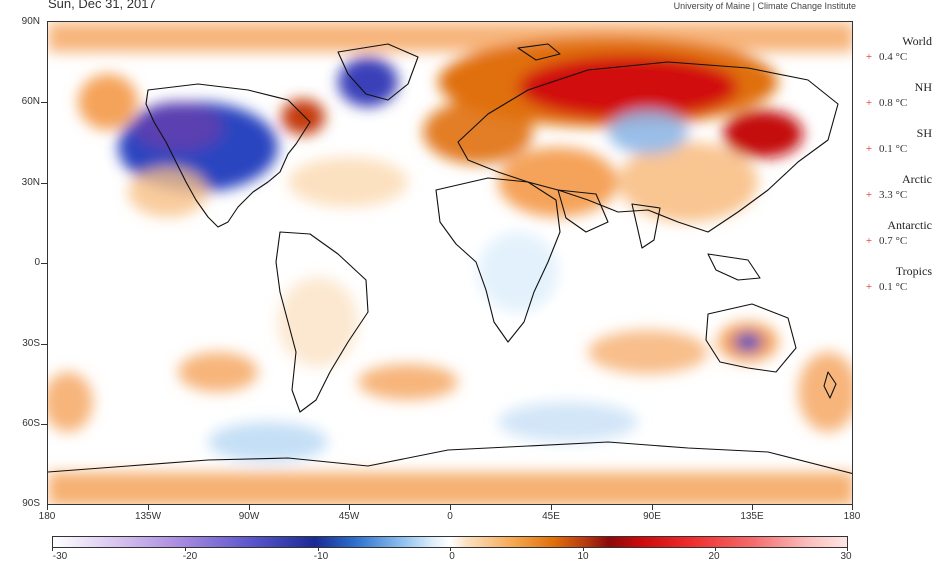 The width and height of the screenshot is (940, 564). What do you see at coordinates (852, 516) in the screenshot?
I see `lon-label-180e: 180` at bounding box center [852, 516].